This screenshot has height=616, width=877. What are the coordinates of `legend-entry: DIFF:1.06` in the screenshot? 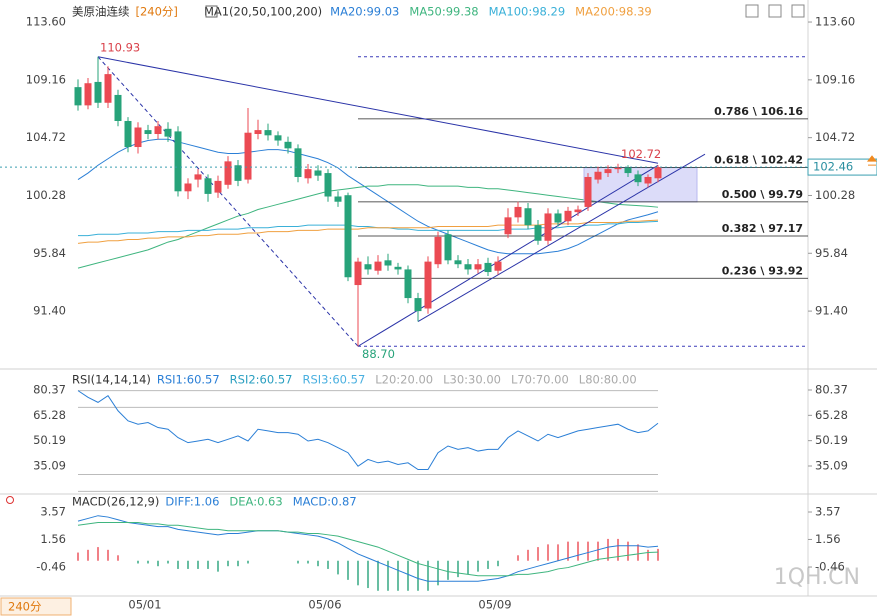 It's located at (192, 502).